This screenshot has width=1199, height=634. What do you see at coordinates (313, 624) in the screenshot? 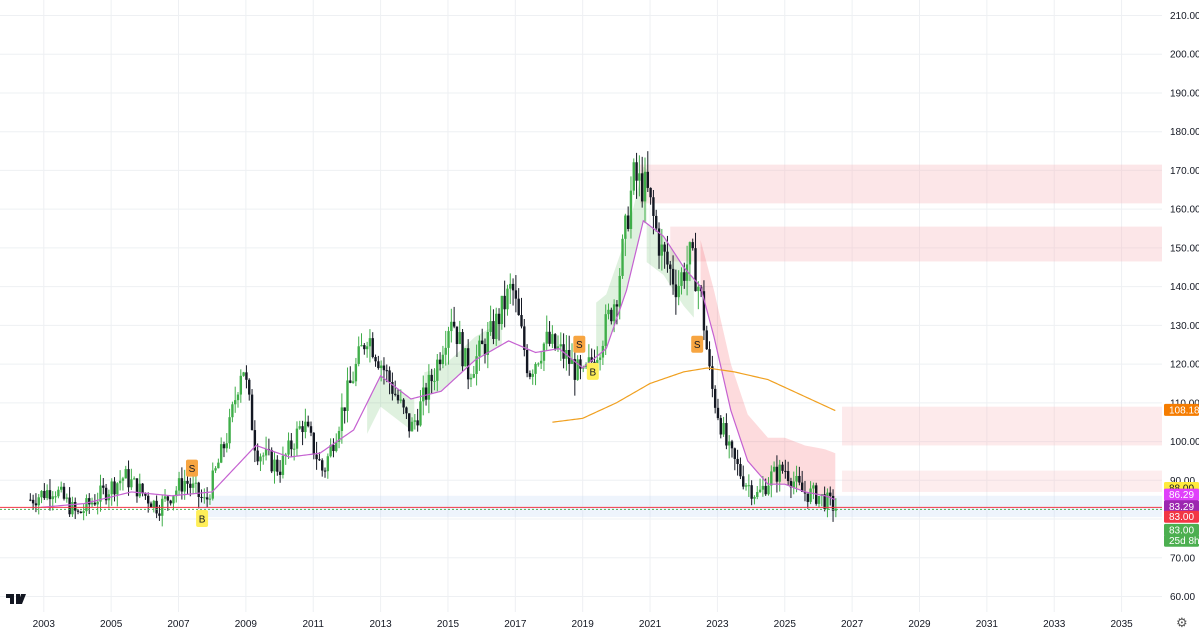
I see `x-tick-label: 2011` at bounding box center [313, 624].